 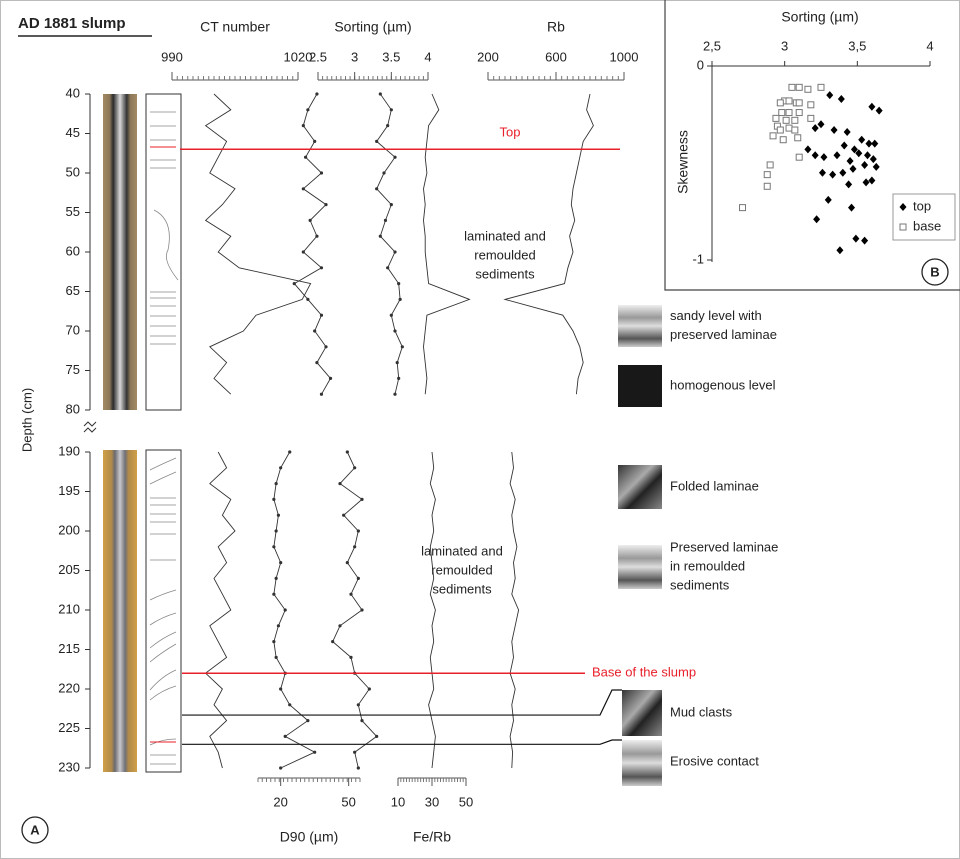 I want to click on y-tick-label: 80, so click(x=73, y=408).